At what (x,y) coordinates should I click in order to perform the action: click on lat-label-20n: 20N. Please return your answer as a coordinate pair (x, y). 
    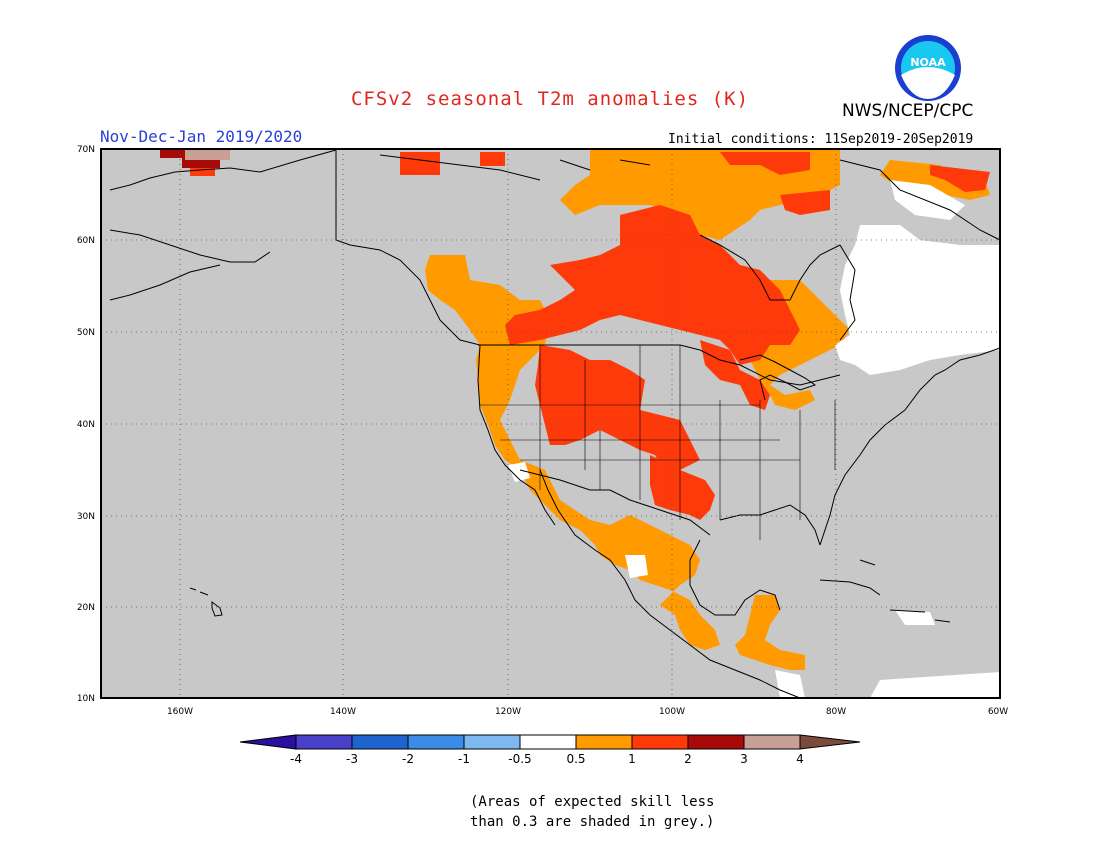
    Looking at the image, I should click on (86, 608).